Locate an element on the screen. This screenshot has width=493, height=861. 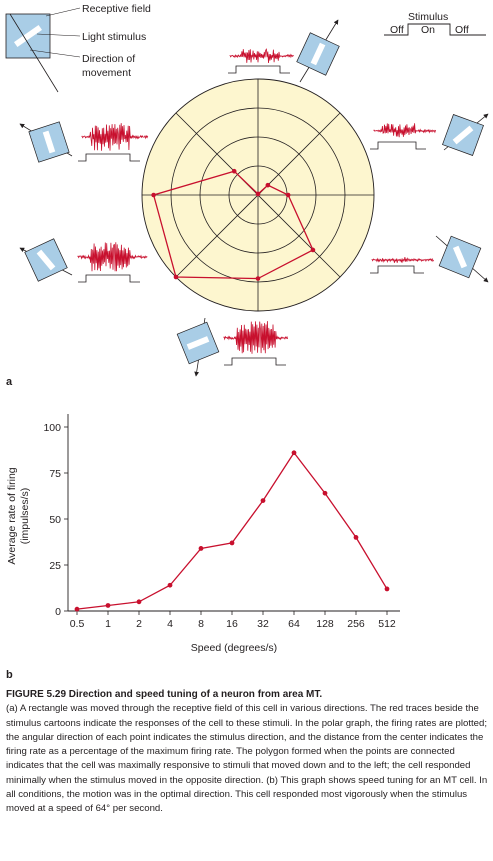
panel-b-label: b is located at coordinates (9, 675).